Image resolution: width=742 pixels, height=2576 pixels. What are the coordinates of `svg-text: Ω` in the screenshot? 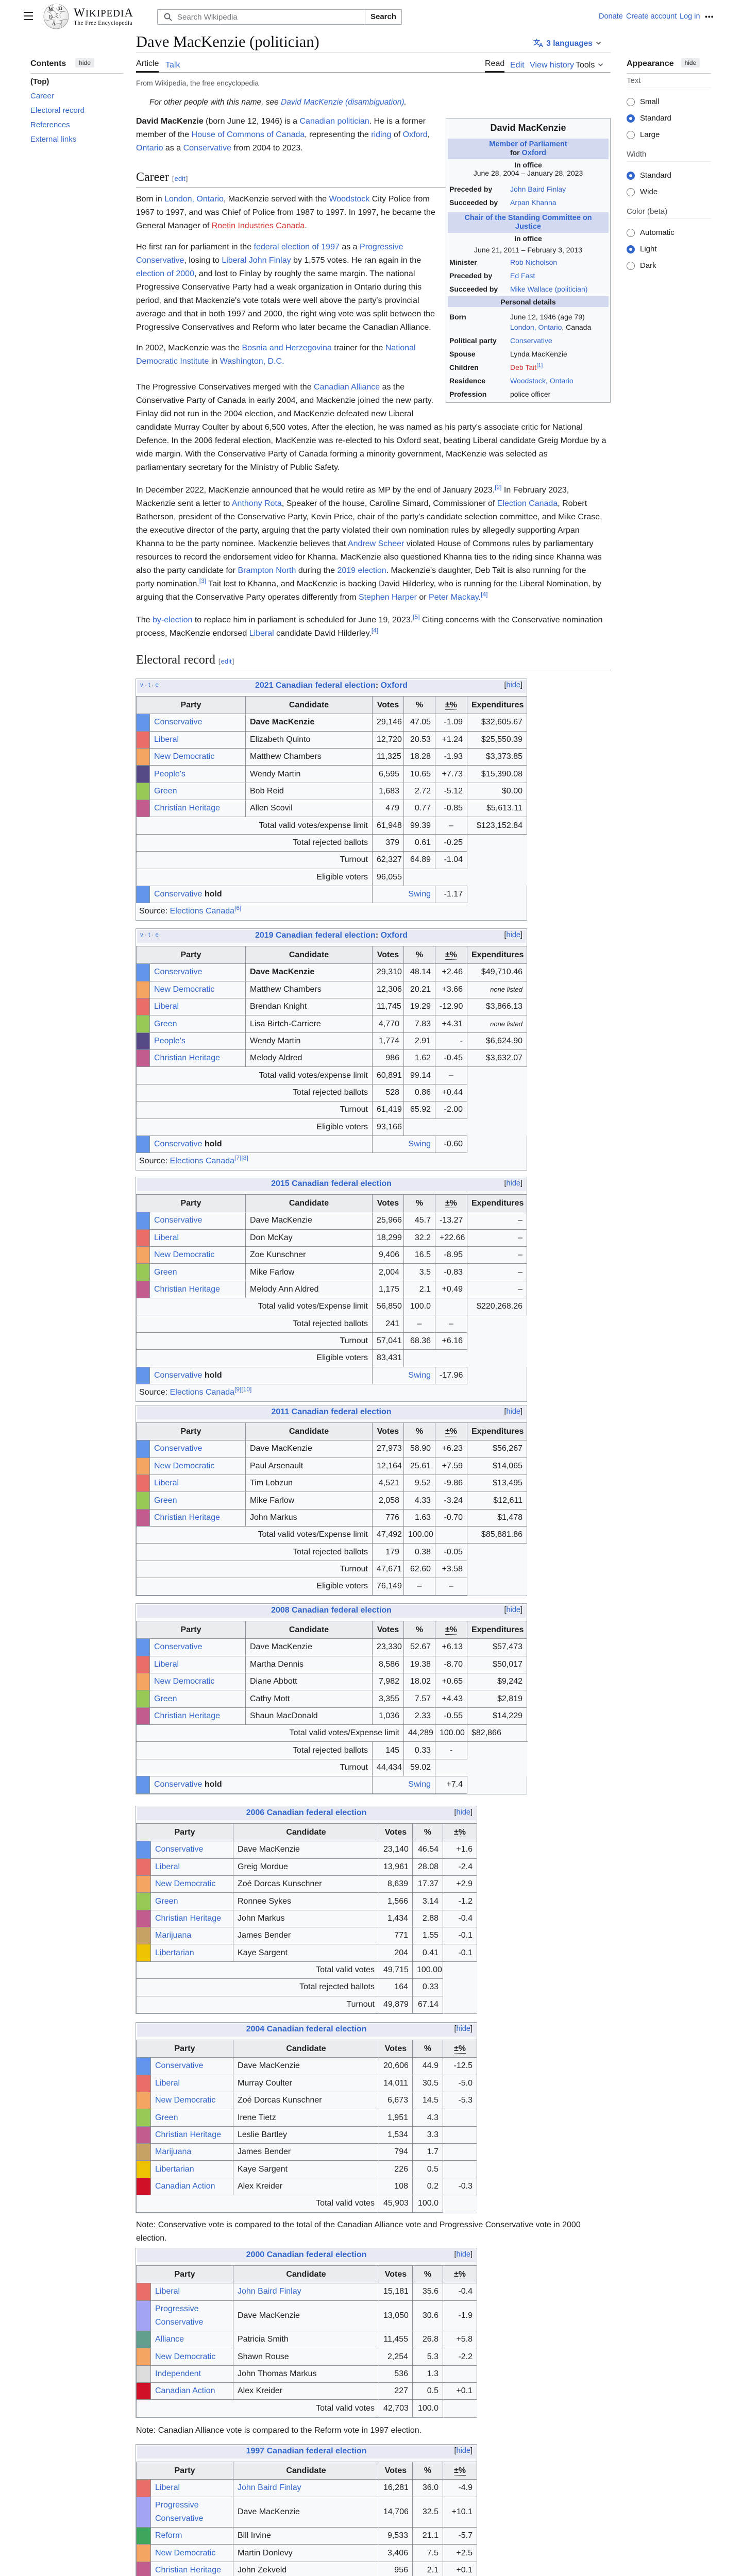 It's located at (60, 8).